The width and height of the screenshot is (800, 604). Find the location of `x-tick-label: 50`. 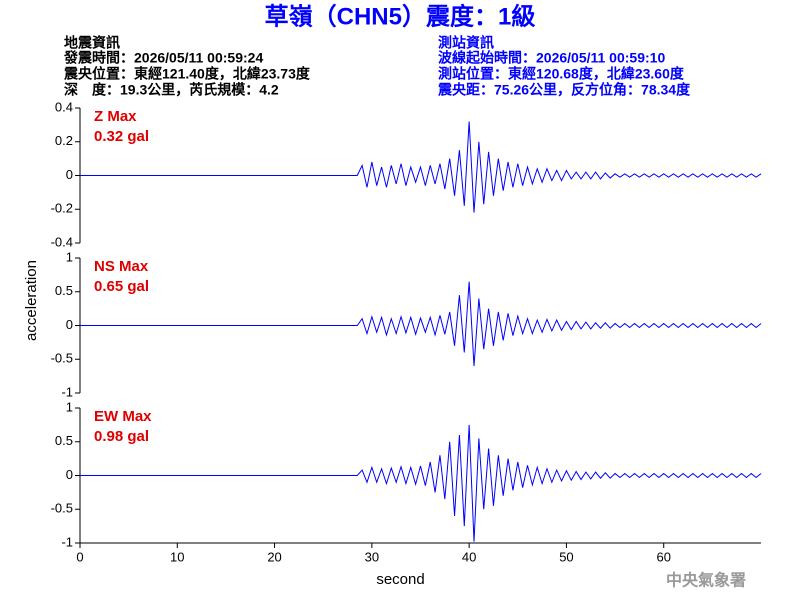

x-tick-label: 50 is located at coordinates (566, 556).